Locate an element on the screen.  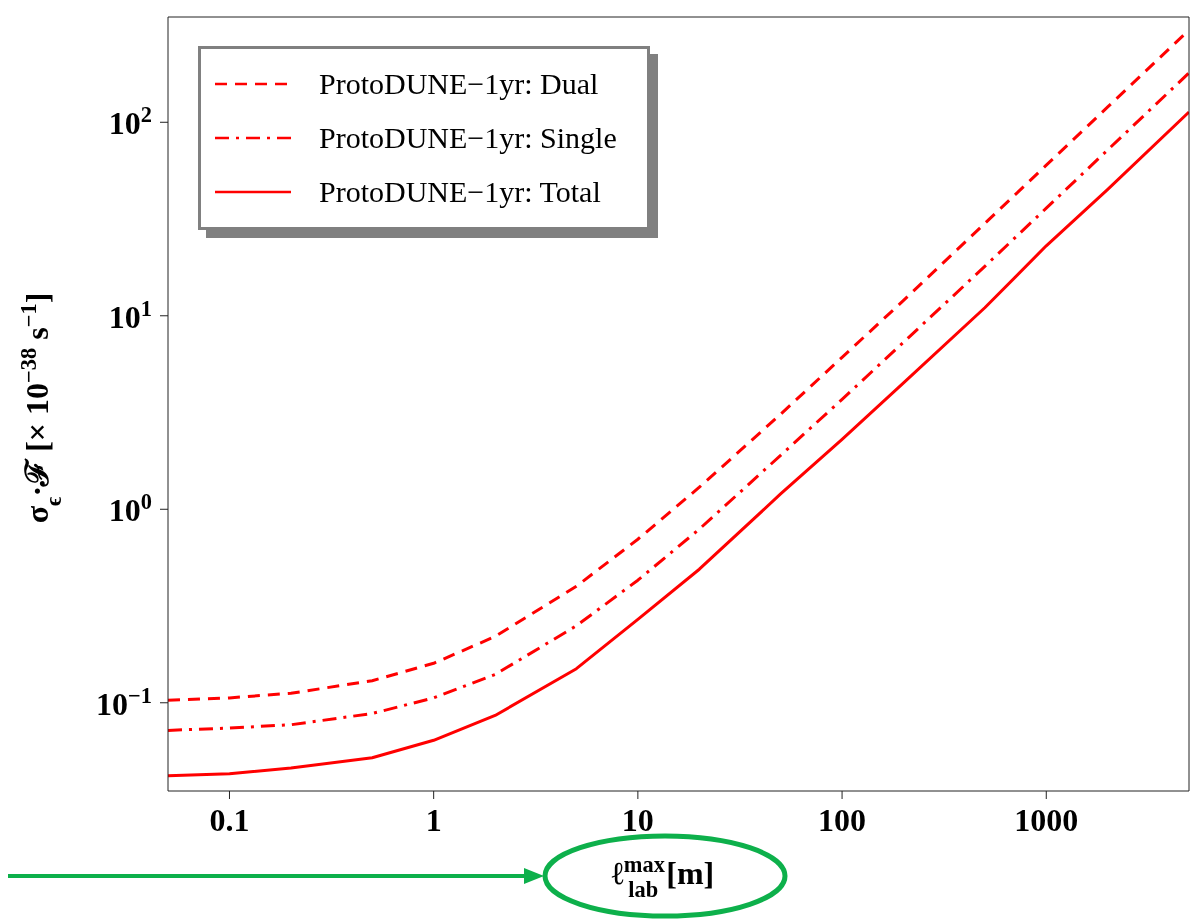
y-tick-label: 10$^{1}$ is located at coordinates (130, 315).